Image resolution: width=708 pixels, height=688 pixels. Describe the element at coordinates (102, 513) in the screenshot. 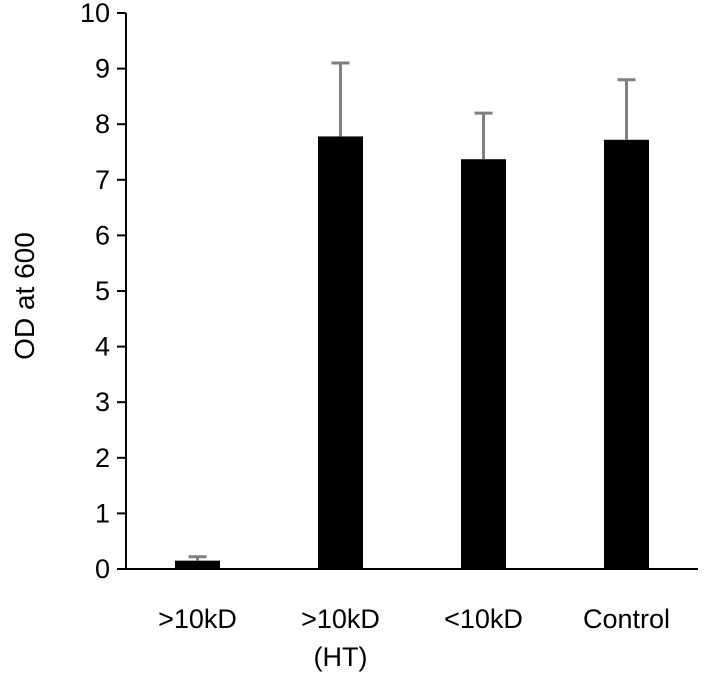

I see `y-tick-label: 1` at that location.